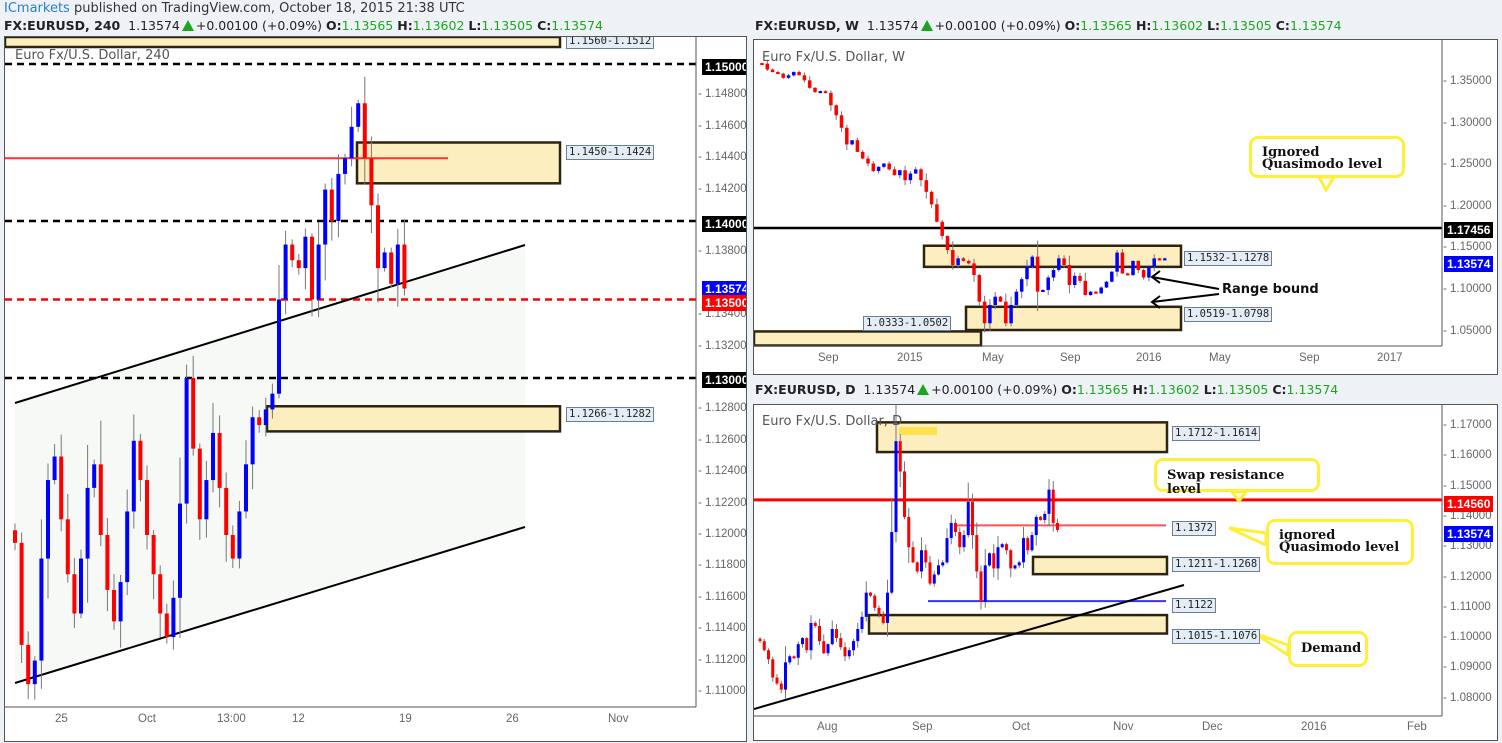 The image size is (1502, 743). What do you see at coordinates (910, 358) in the screenshot?
I see `x-axis-tick: 2015` at bounding box center [910, 358].